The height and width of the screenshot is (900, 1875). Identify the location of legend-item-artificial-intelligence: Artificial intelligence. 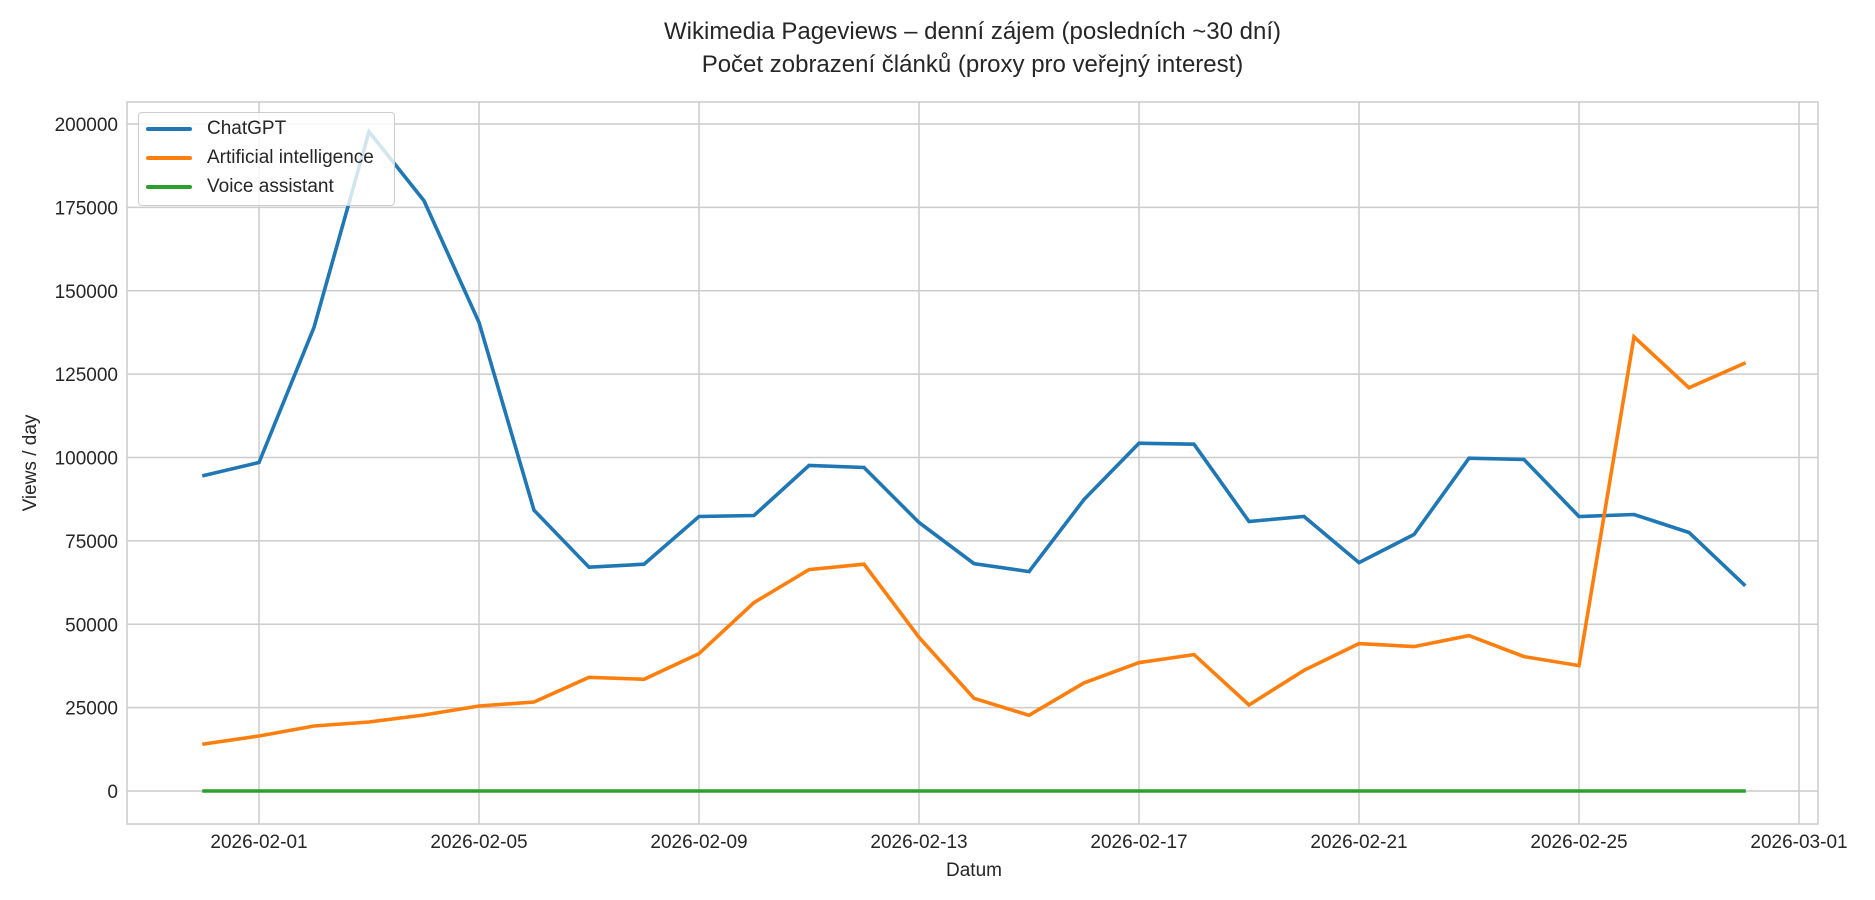
(260, 158).